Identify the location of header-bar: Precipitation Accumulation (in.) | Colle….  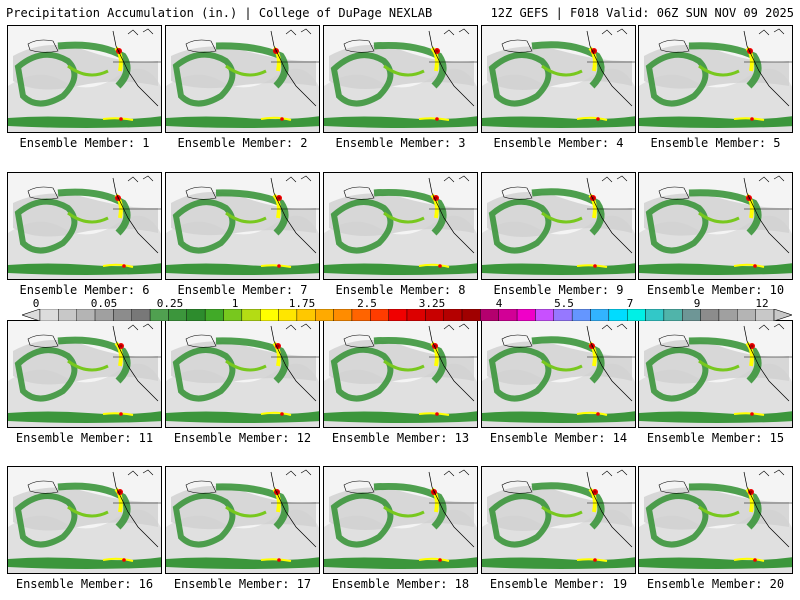
(400, 14).